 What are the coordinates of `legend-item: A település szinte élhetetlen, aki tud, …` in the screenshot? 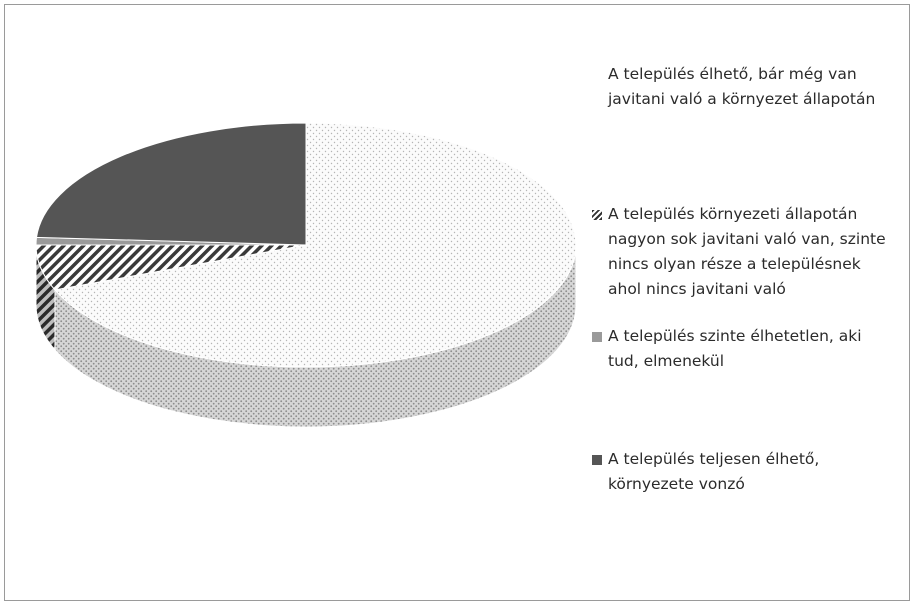 It's located at (742, 349).